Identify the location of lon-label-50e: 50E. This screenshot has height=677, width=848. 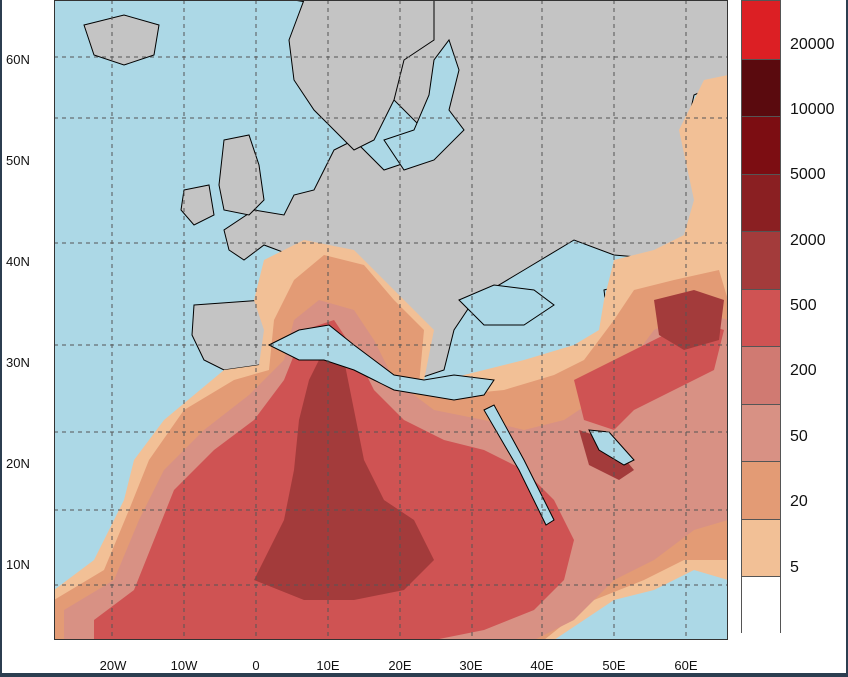
(614, 665).